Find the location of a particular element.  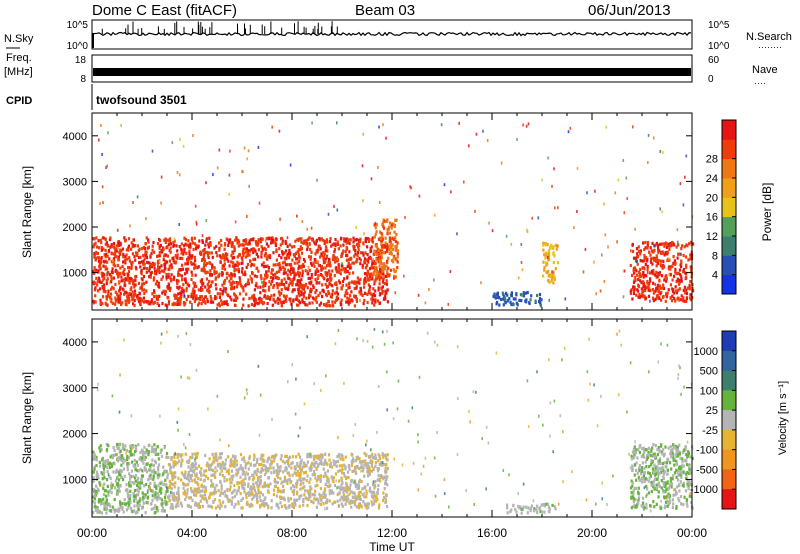

nsky-tick-top: 10^5 is located at coordinates (78, 25).